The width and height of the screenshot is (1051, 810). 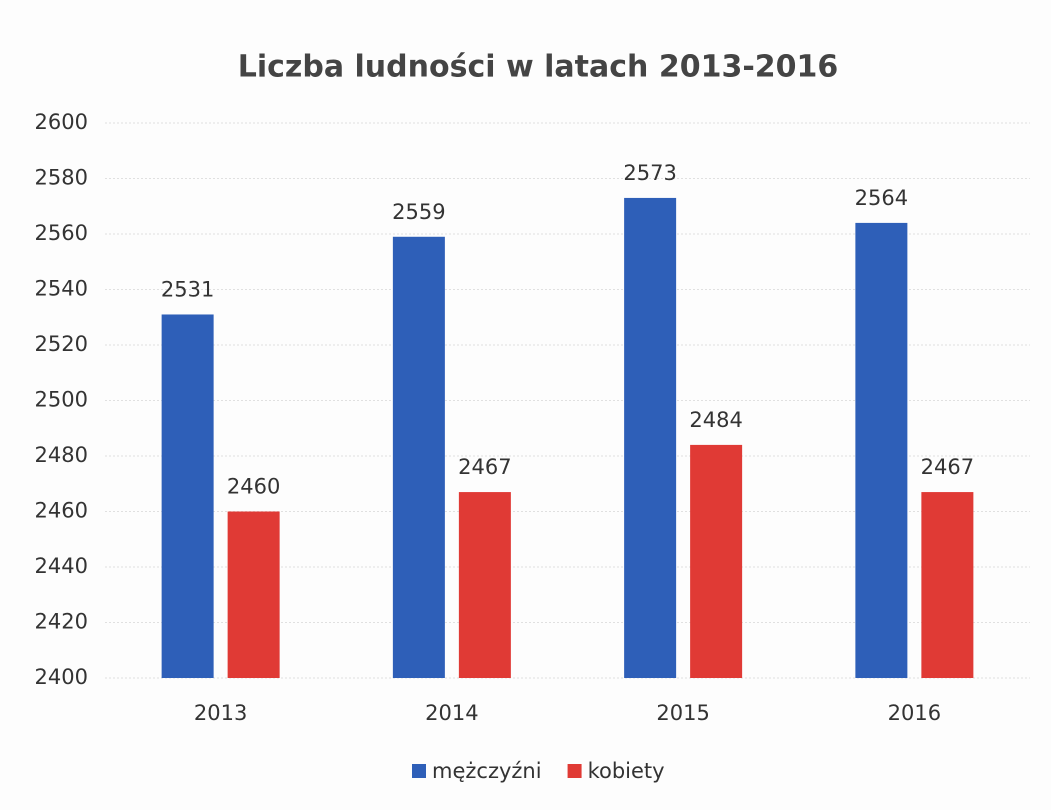 What do you see at coordinates (220, 713) in the screenshot?
I see `x-tick-label: 2013` at bounding box center [220, 713].